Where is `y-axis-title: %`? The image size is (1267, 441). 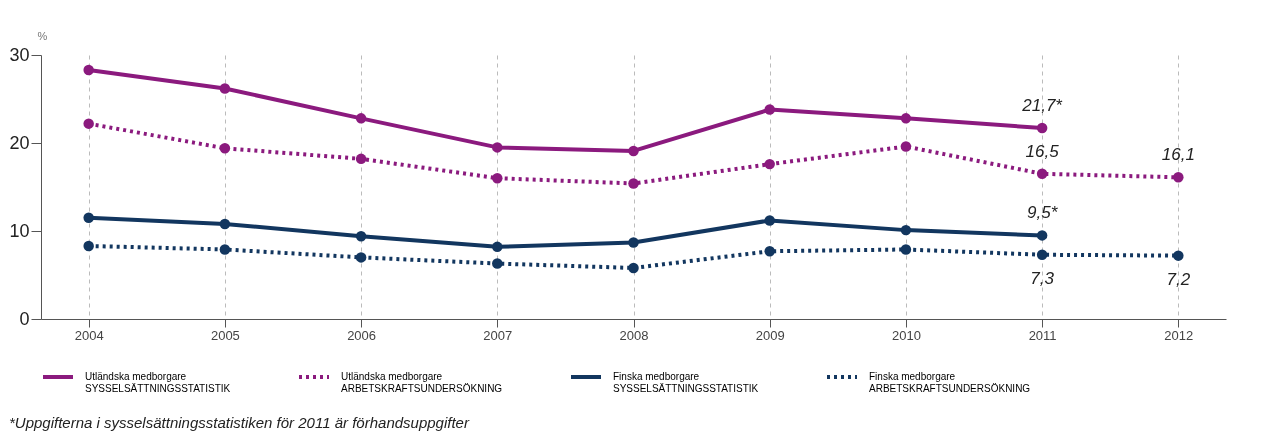 y-axis-title: % is located at coordinates (42, 35).